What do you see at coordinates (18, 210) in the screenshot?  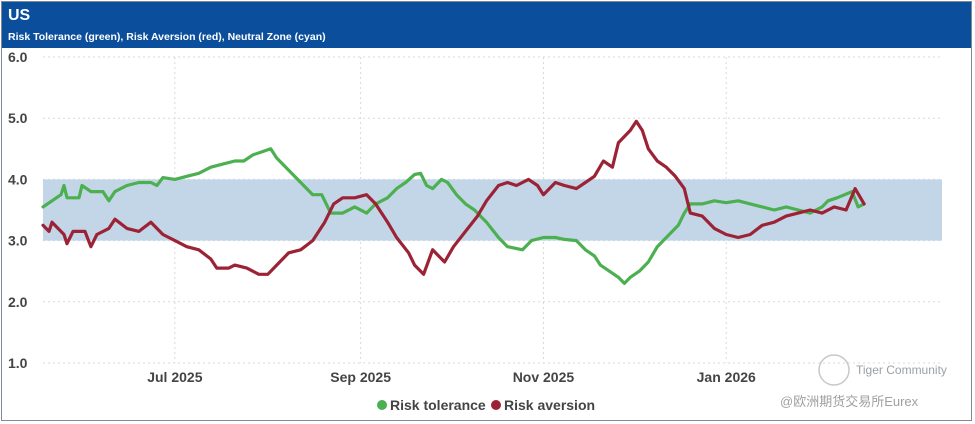 I see `y-axis: 1.0 2.0 3.0 4.0 5.0 6.0` at bounding box center [18, 210].